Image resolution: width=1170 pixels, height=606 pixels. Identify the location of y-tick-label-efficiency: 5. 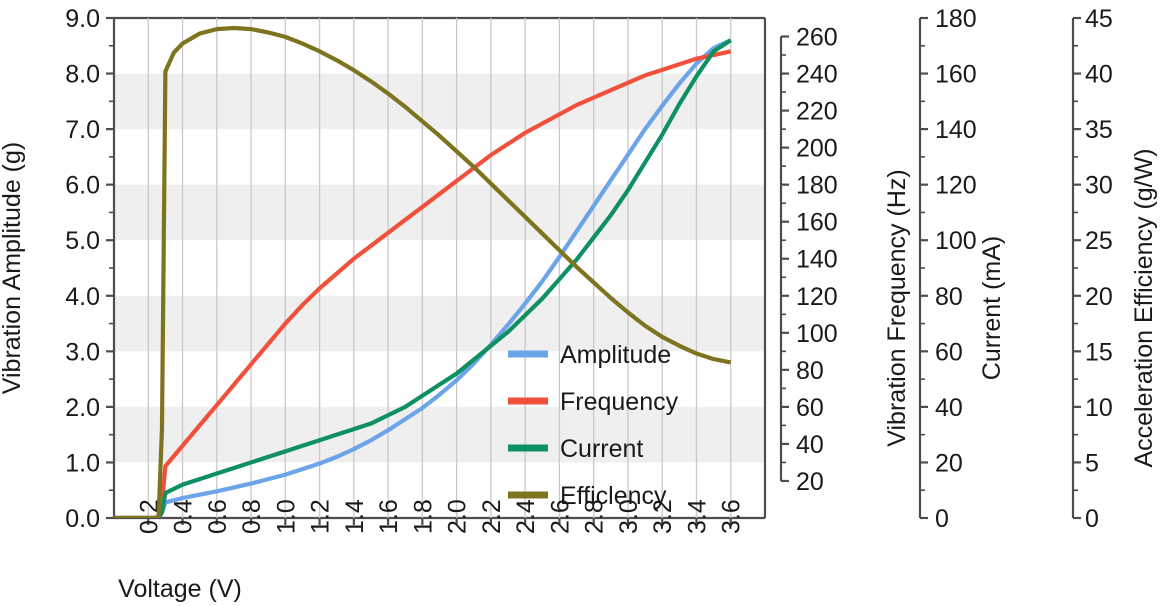
(1092, 463).